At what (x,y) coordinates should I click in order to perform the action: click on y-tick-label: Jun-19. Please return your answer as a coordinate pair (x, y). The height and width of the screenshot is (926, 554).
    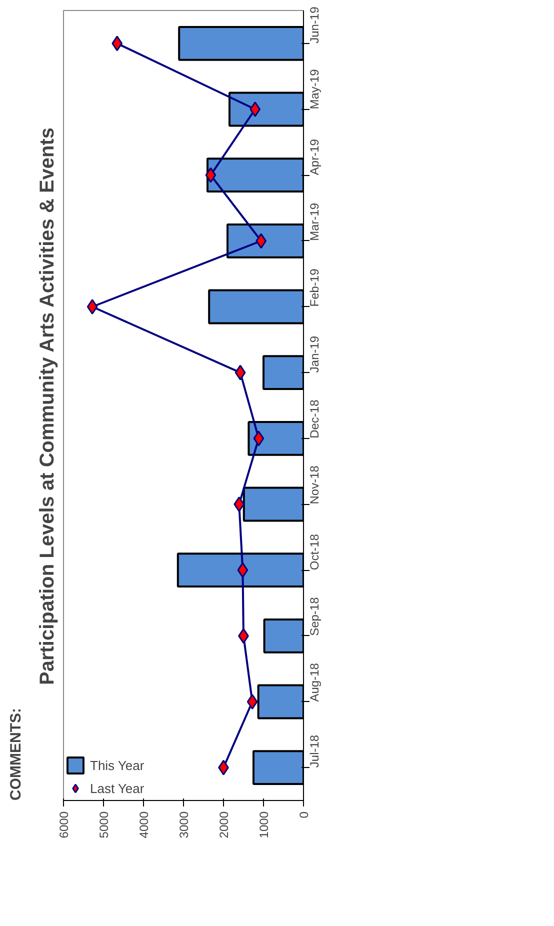
    Looking at the image, I should click on (315, 25).